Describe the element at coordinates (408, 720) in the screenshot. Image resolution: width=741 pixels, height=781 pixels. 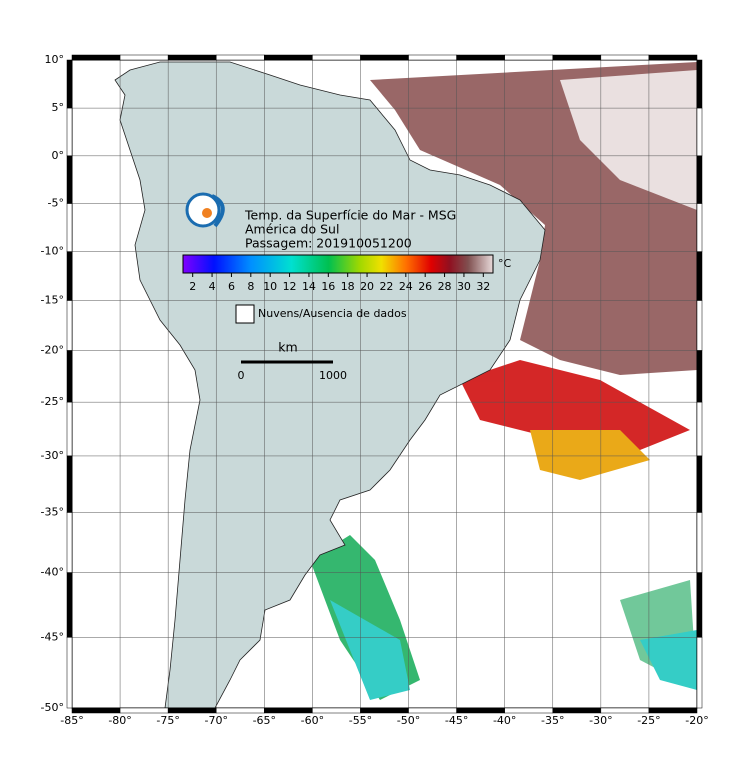
I see `lon-label: -50°` at that location.